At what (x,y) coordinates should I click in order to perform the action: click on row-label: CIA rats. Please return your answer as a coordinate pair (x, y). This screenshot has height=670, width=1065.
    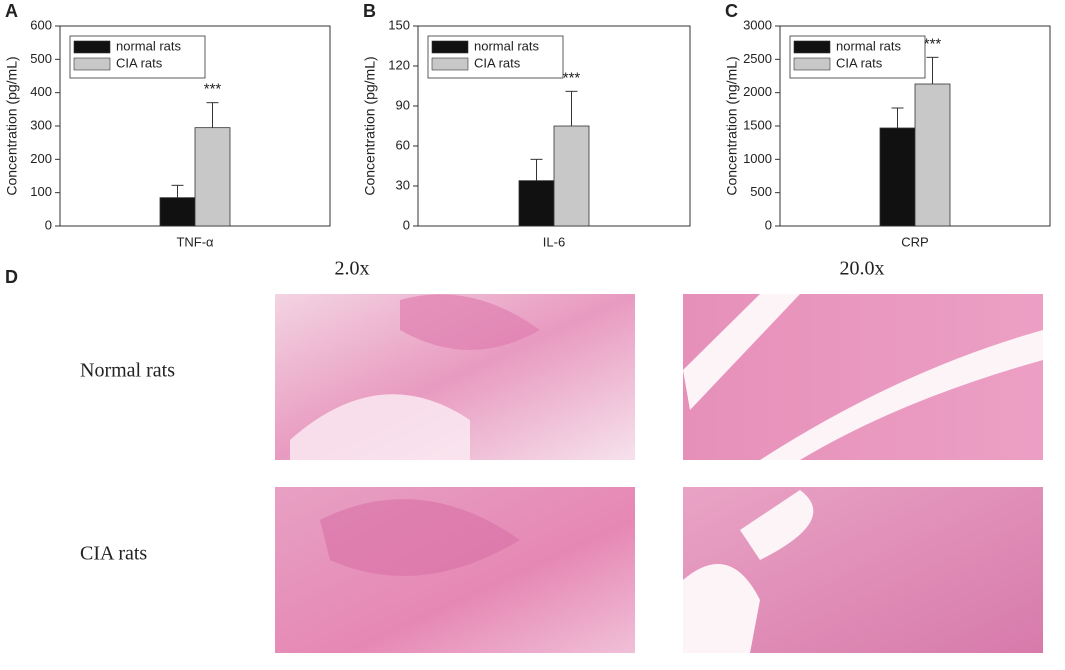
    Looking at the image, I should click on (113, 554).